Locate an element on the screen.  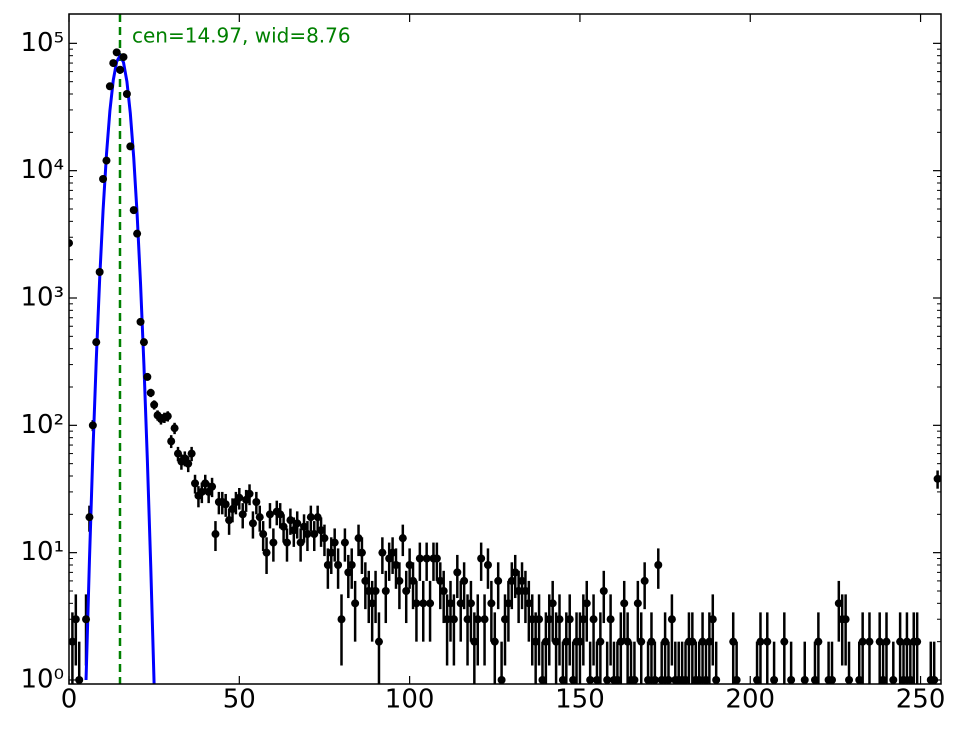
y-tick-label: 10² is located at coordinates (42, 425).